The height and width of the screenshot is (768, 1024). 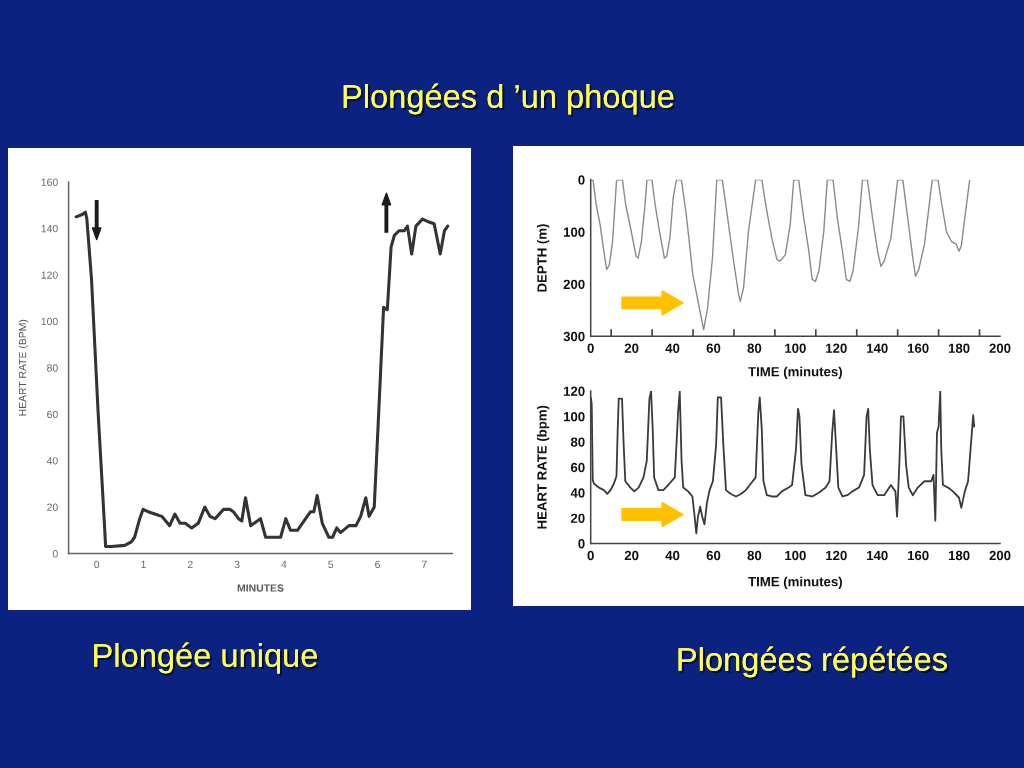 What do you see at coordinates (284, 564) in the screenshot?
I see `x-tick-label: 4` at bounding box center [284, 564].